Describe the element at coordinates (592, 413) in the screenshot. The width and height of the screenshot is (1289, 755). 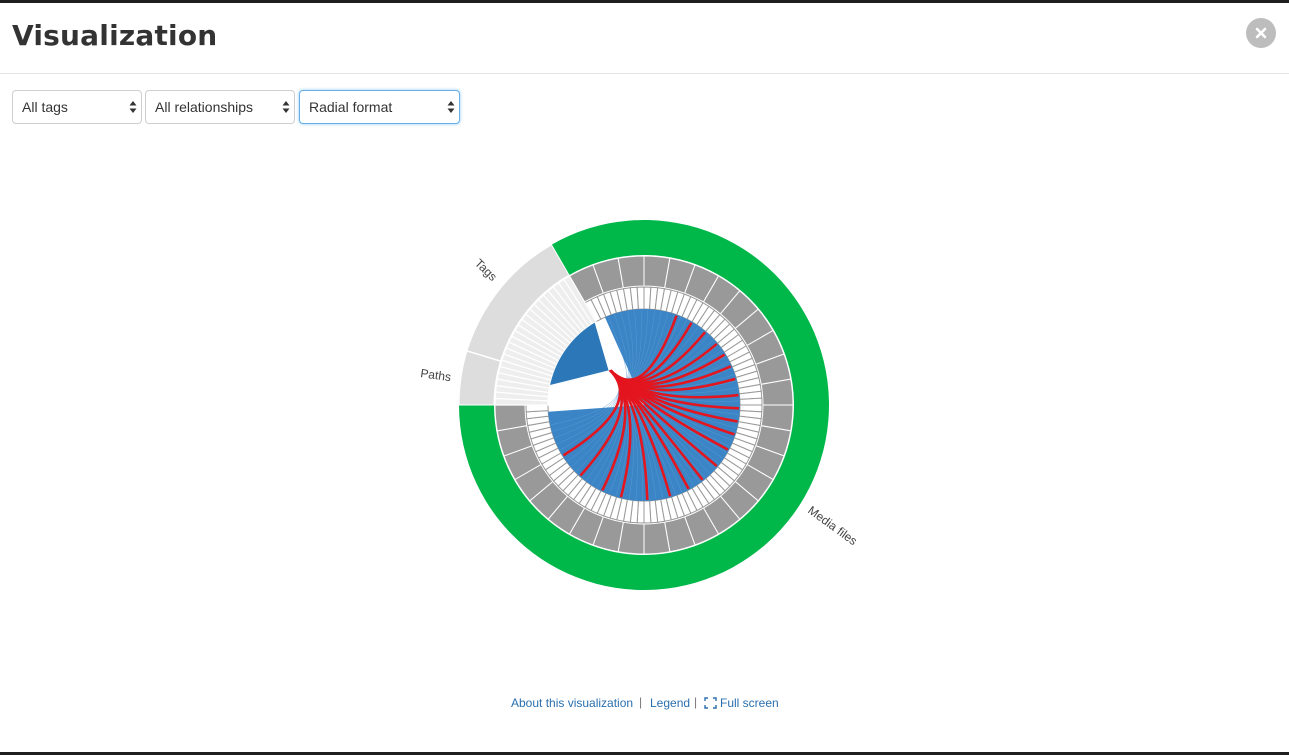
I see `highlight-link` at that location.